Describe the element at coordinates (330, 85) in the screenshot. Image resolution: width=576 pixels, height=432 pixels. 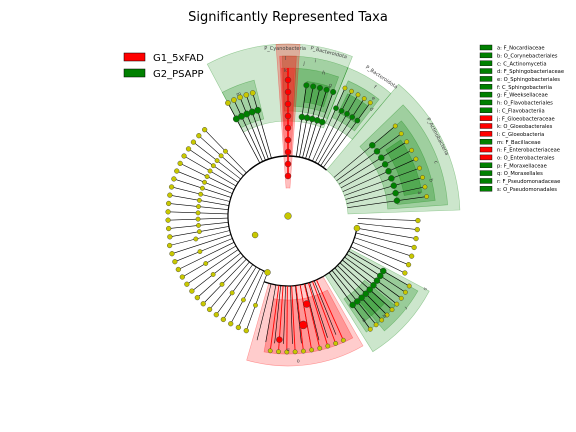
I see `clade-label-g: g` at that location.